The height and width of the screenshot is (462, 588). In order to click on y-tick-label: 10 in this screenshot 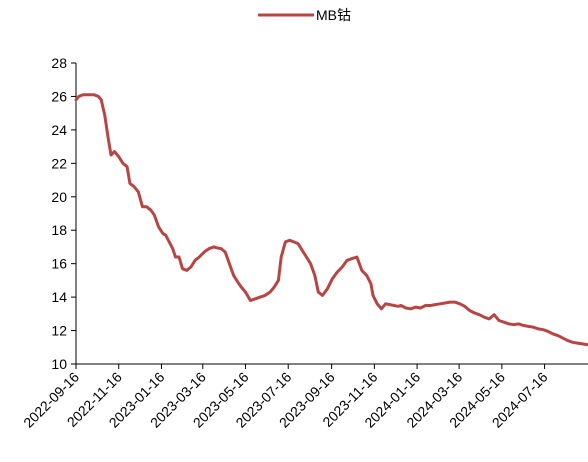, I will do `click(59, 364)`.